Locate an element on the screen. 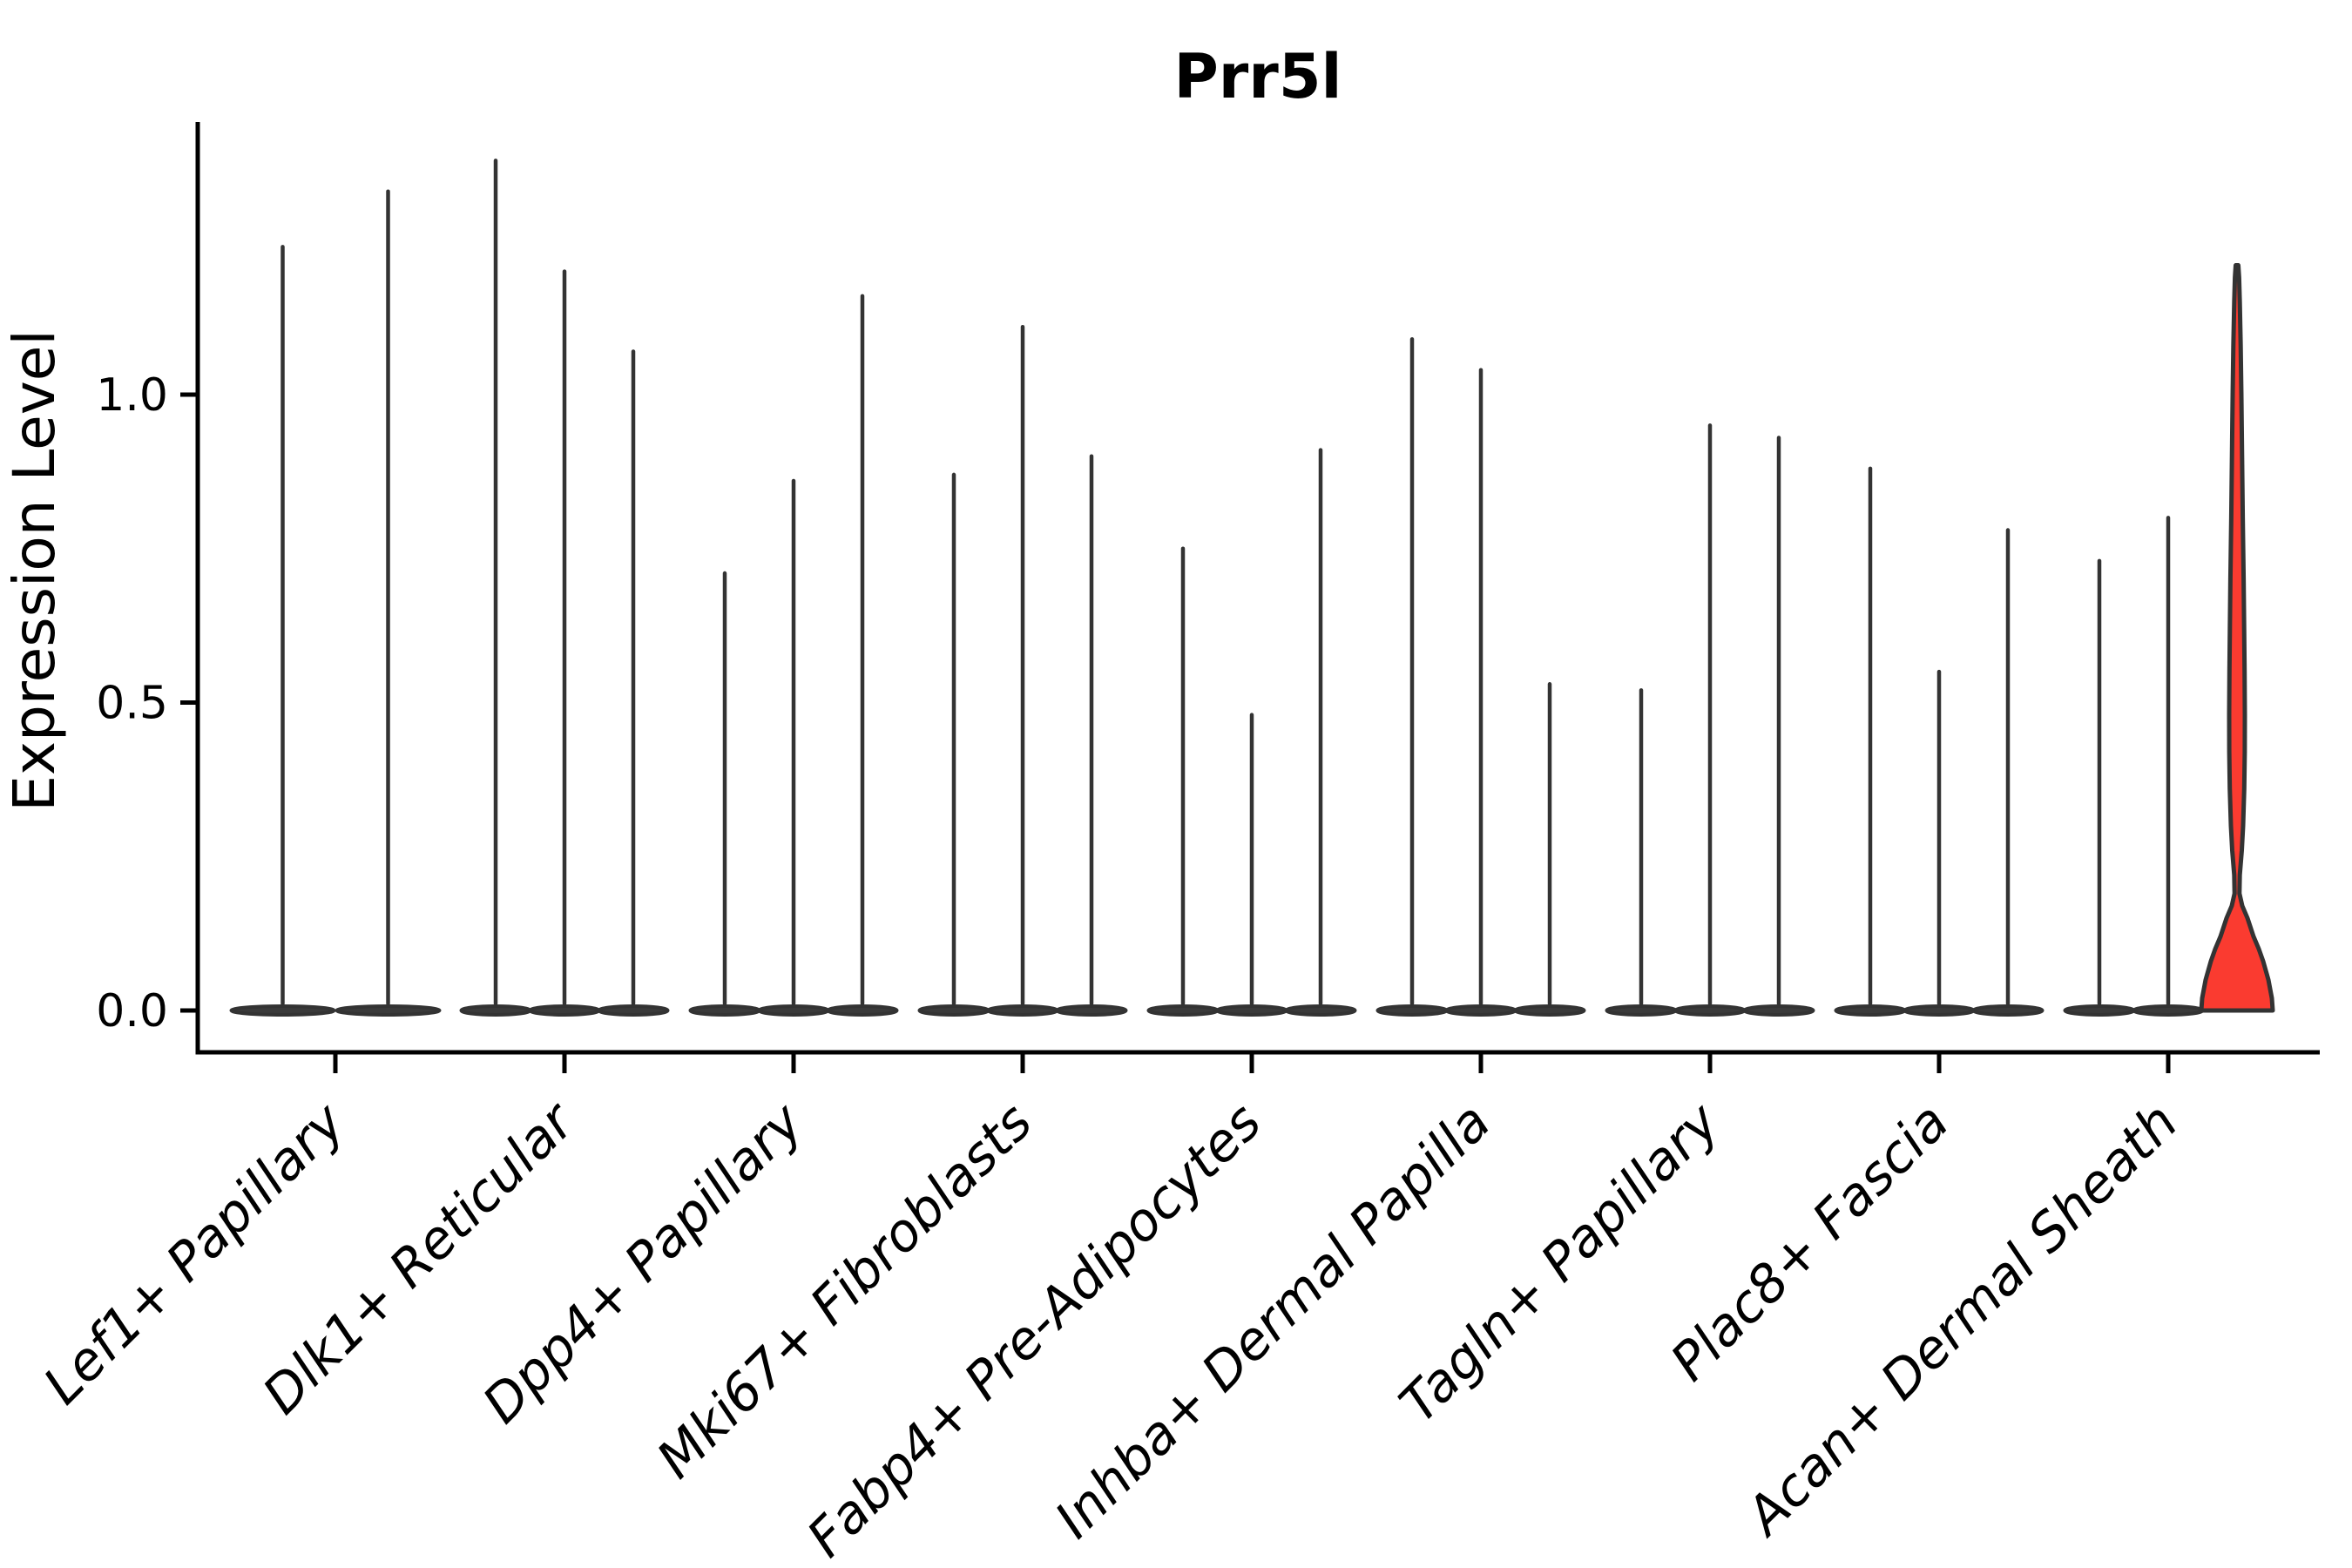 The width and height of the screenshot is (2352, 1568). violin-inhba-dermal-papilla-2-base is located at coordinates (1480, 1011).